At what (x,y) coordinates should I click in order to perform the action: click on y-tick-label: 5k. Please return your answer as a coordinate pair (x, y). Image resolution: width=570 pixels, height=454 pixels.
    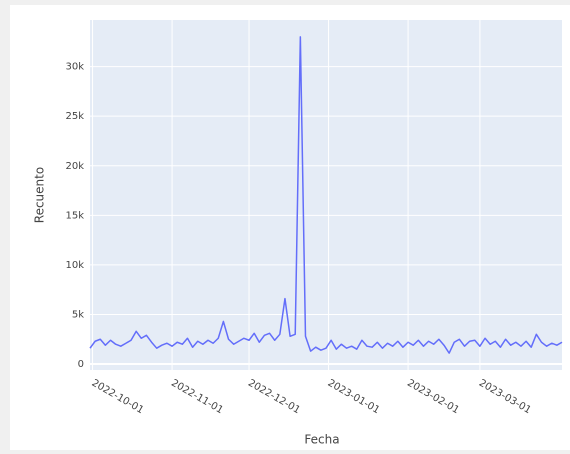
    Looking at the image, I should click on (78, 314).